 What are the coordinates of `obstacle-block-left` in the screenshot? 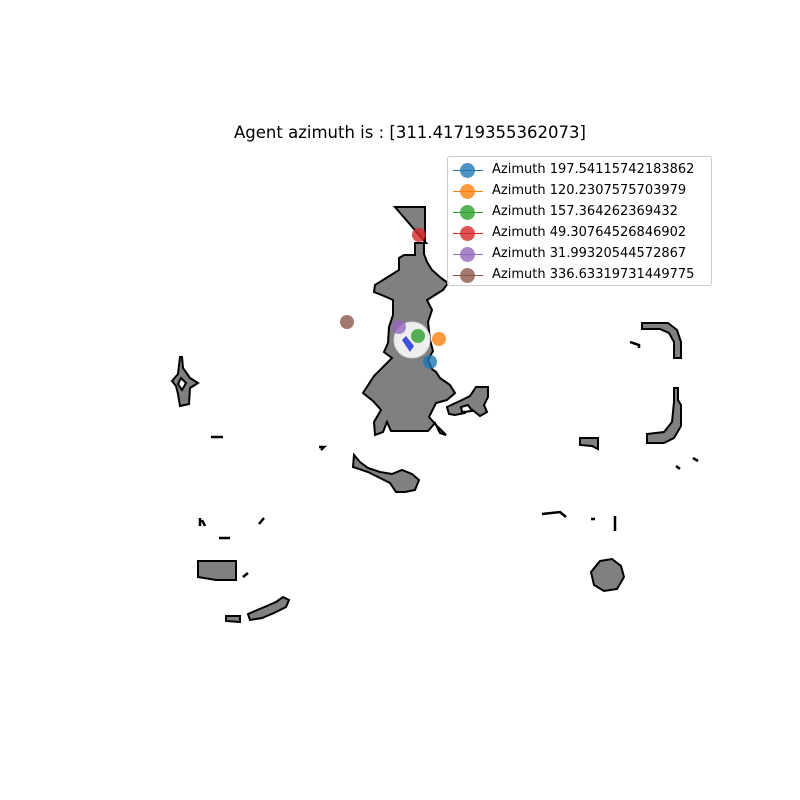 It's located at (217, 570).